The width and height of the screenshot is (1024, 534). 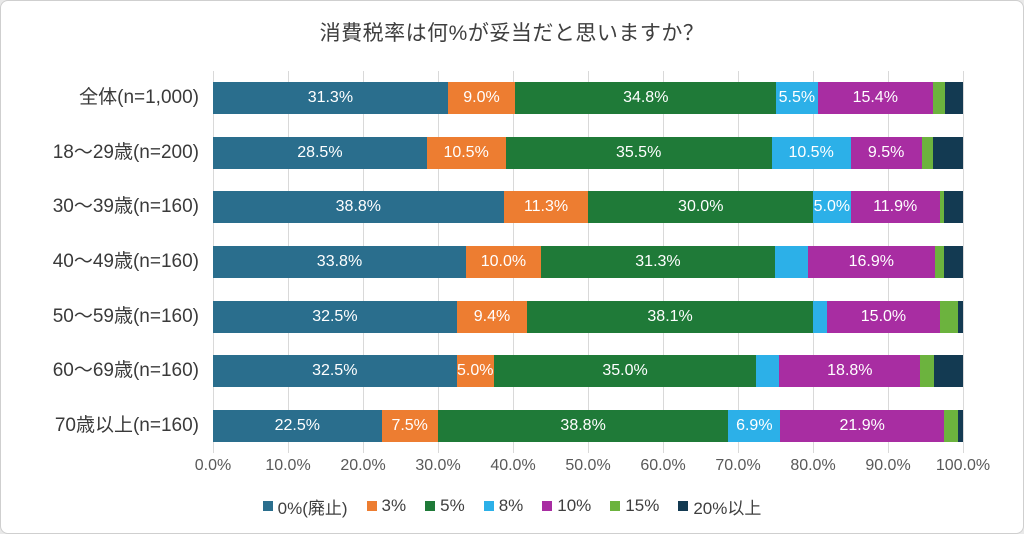 I want to click on bar-segment-label: 28.5%, so click(x=320, y=152).